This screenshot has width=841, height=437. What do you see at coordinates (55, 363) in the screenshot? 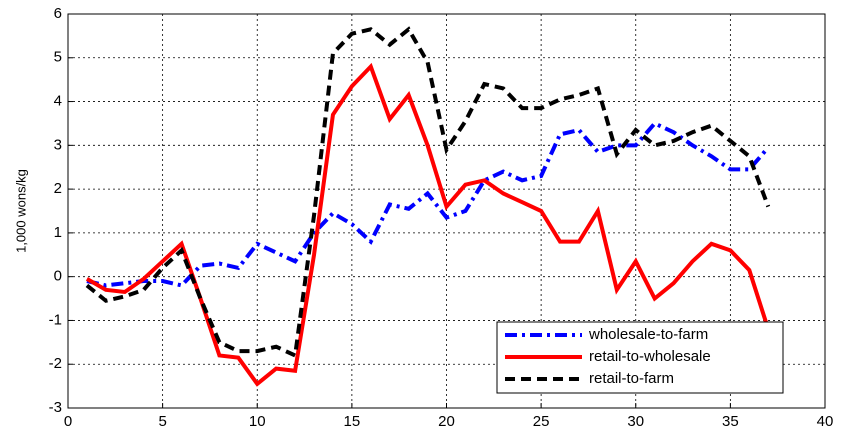
I see `y-tick-label: -2` at bounding box center [55, 363].